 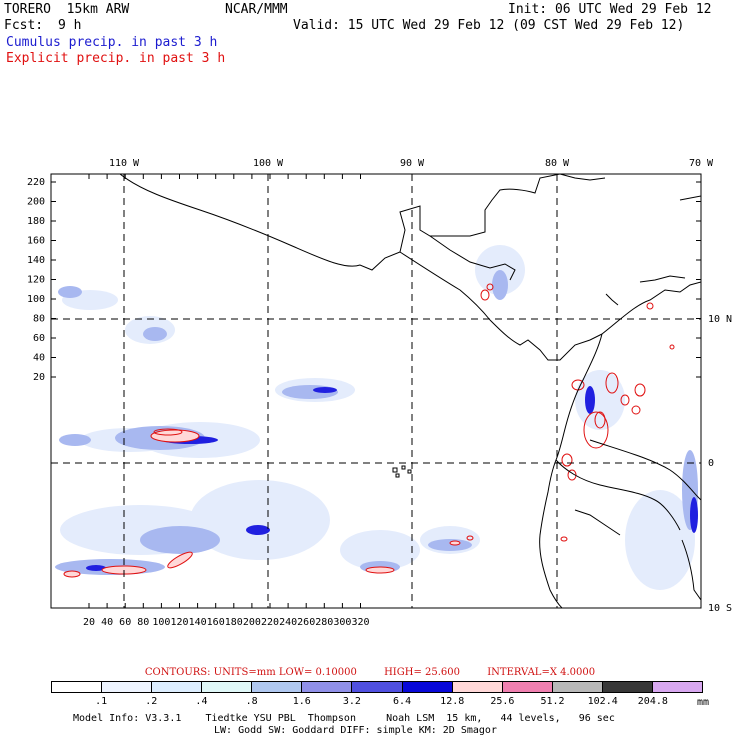 What do you see at coordinates (39, 319) in the screenshot?
I see `y-tick-label: 80` at bounding box center [39, 319].